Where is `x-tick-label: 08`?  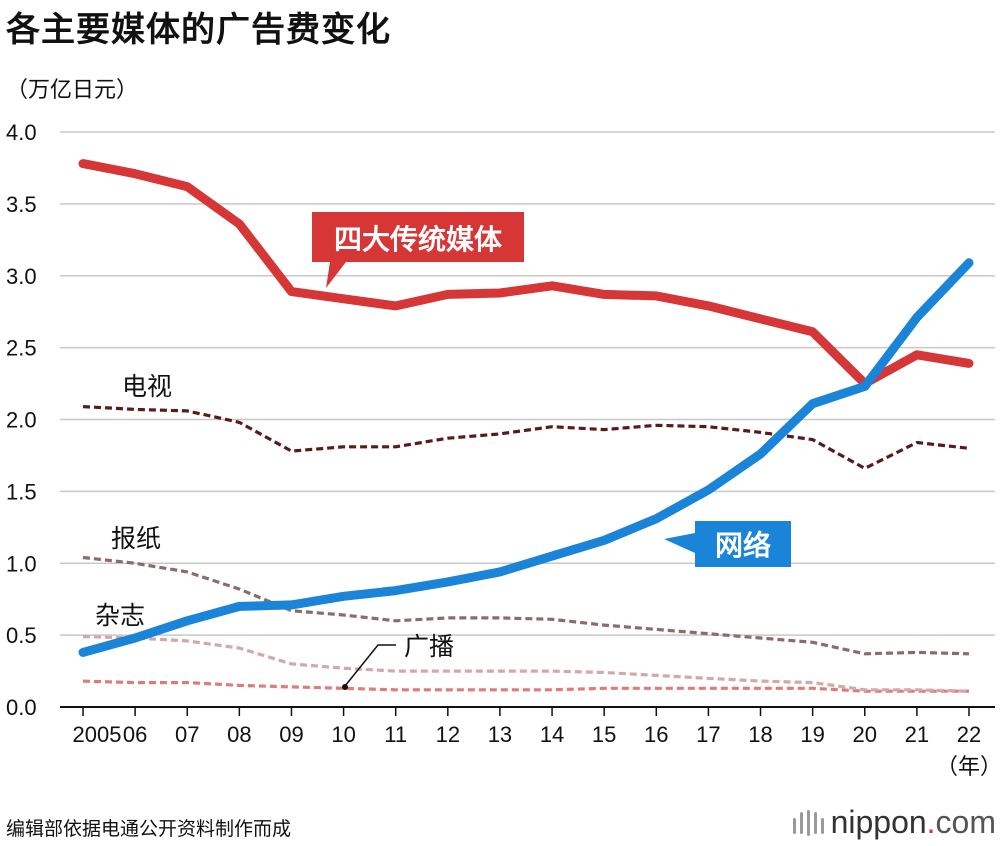
x-tick-label: 08 is located at coordinates (239, 734).